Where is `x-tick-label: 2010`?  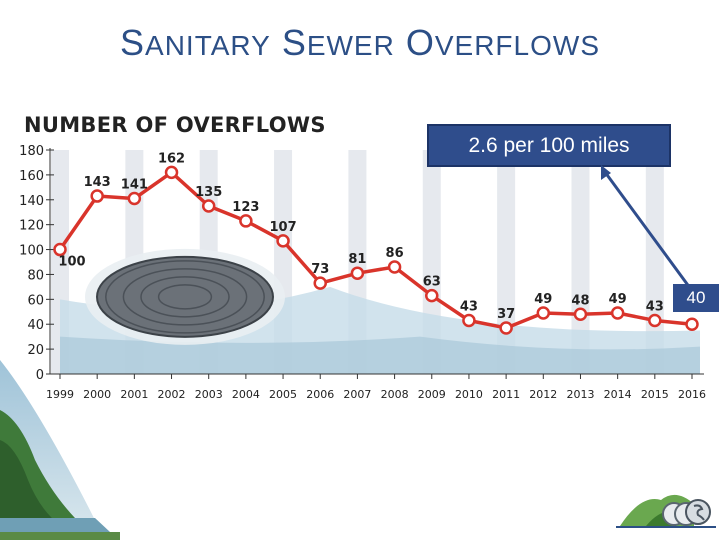
x-tick-label: 2010 is located at coordinates (469, 394).